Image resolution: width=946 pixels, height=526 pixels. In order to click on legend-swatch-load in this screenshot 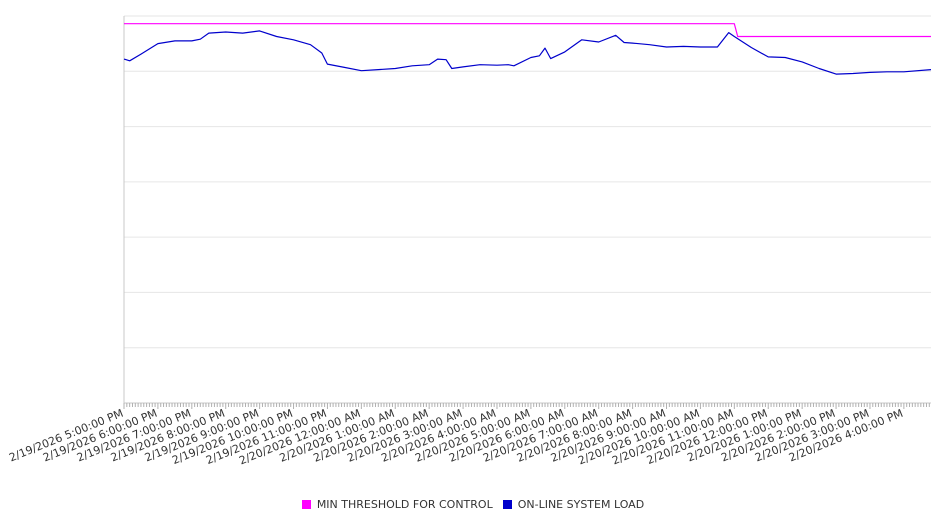, I will do `click(507, 504)`.